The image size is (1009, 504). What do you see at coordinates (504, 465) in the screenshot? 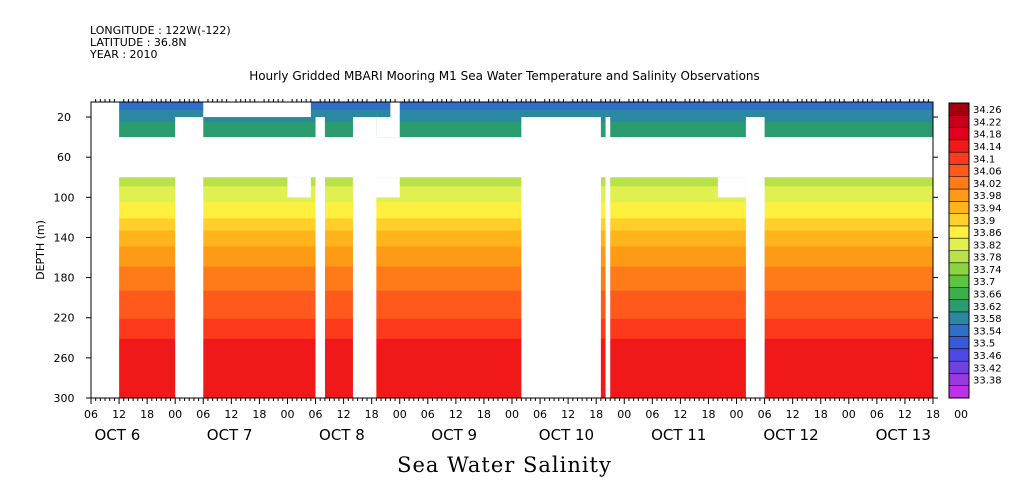
I see `footer-label: Sea Water Salinity` at bounding box center [504, 465].